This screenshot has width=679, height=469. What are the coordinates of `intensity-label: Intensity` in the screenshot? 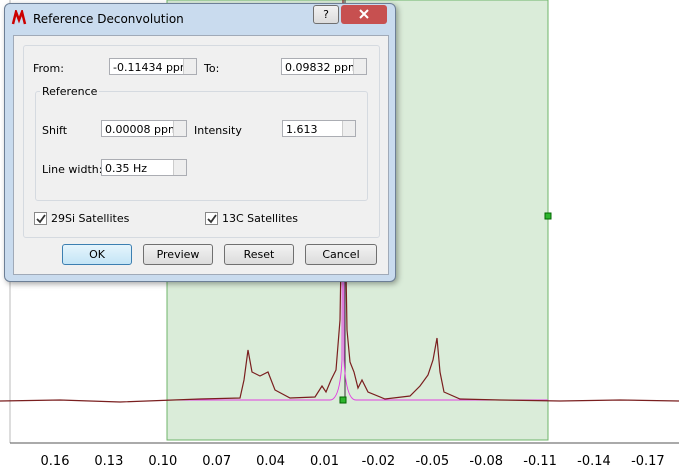 It's located at (218, 130).